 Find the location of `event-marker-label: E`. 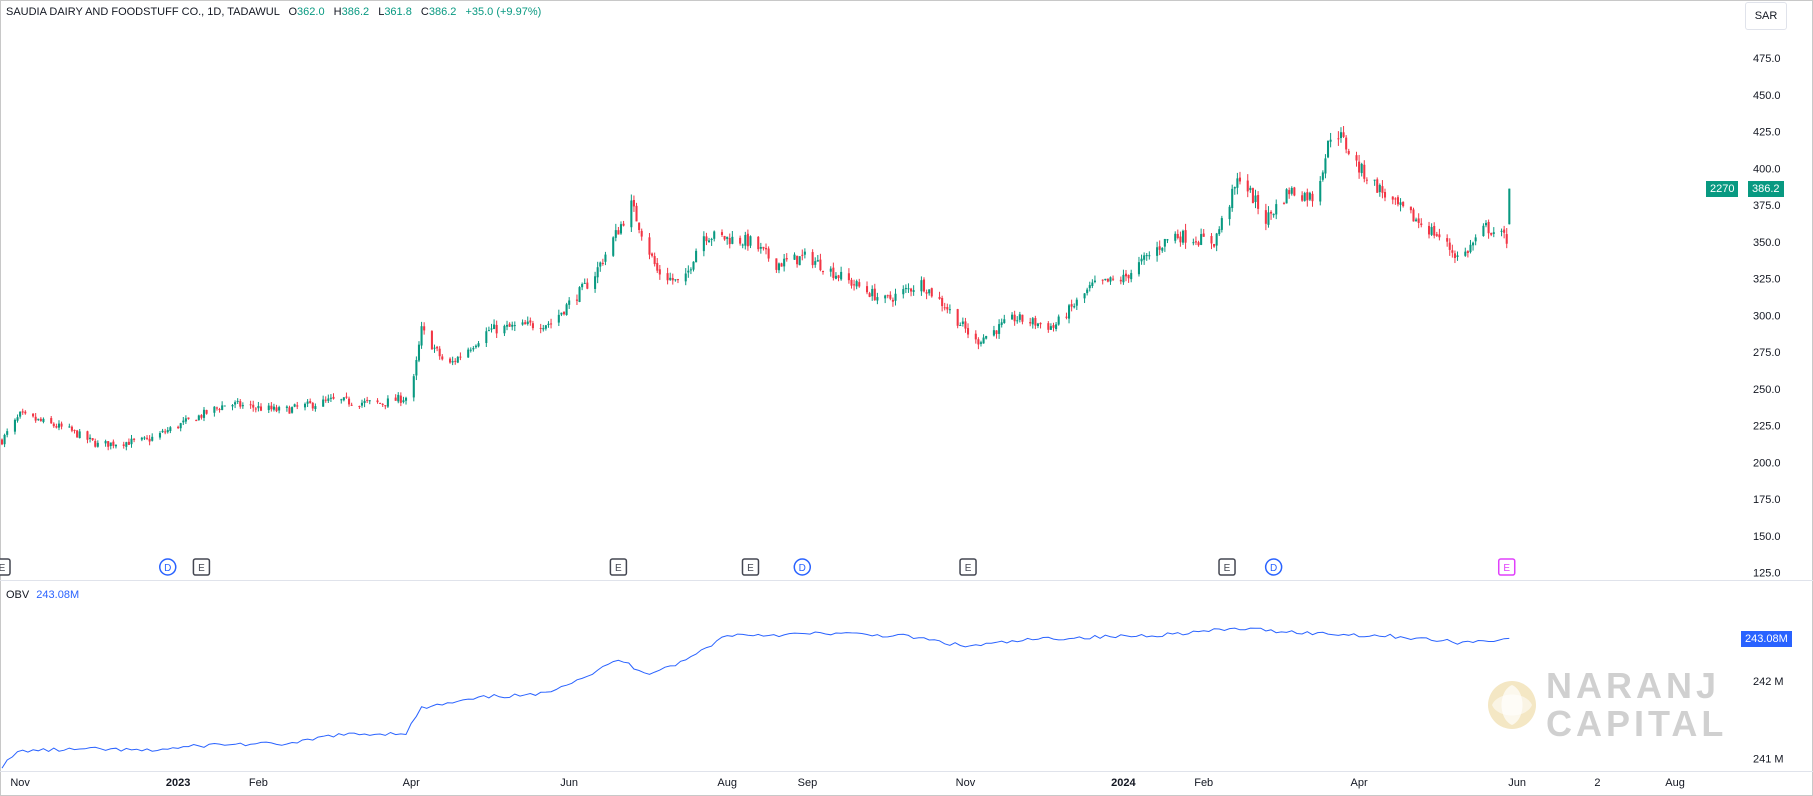

event-marker-label: E is located at coordinates (3, 568).